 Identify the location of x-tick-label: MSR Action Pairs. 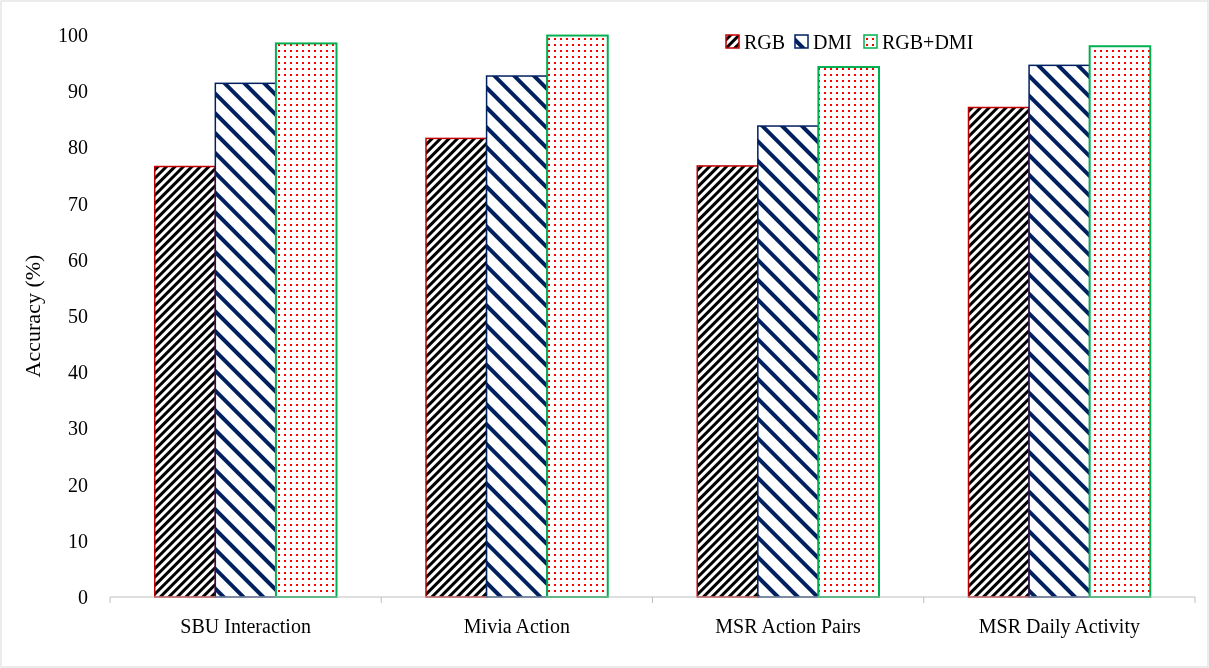
(788, 626).